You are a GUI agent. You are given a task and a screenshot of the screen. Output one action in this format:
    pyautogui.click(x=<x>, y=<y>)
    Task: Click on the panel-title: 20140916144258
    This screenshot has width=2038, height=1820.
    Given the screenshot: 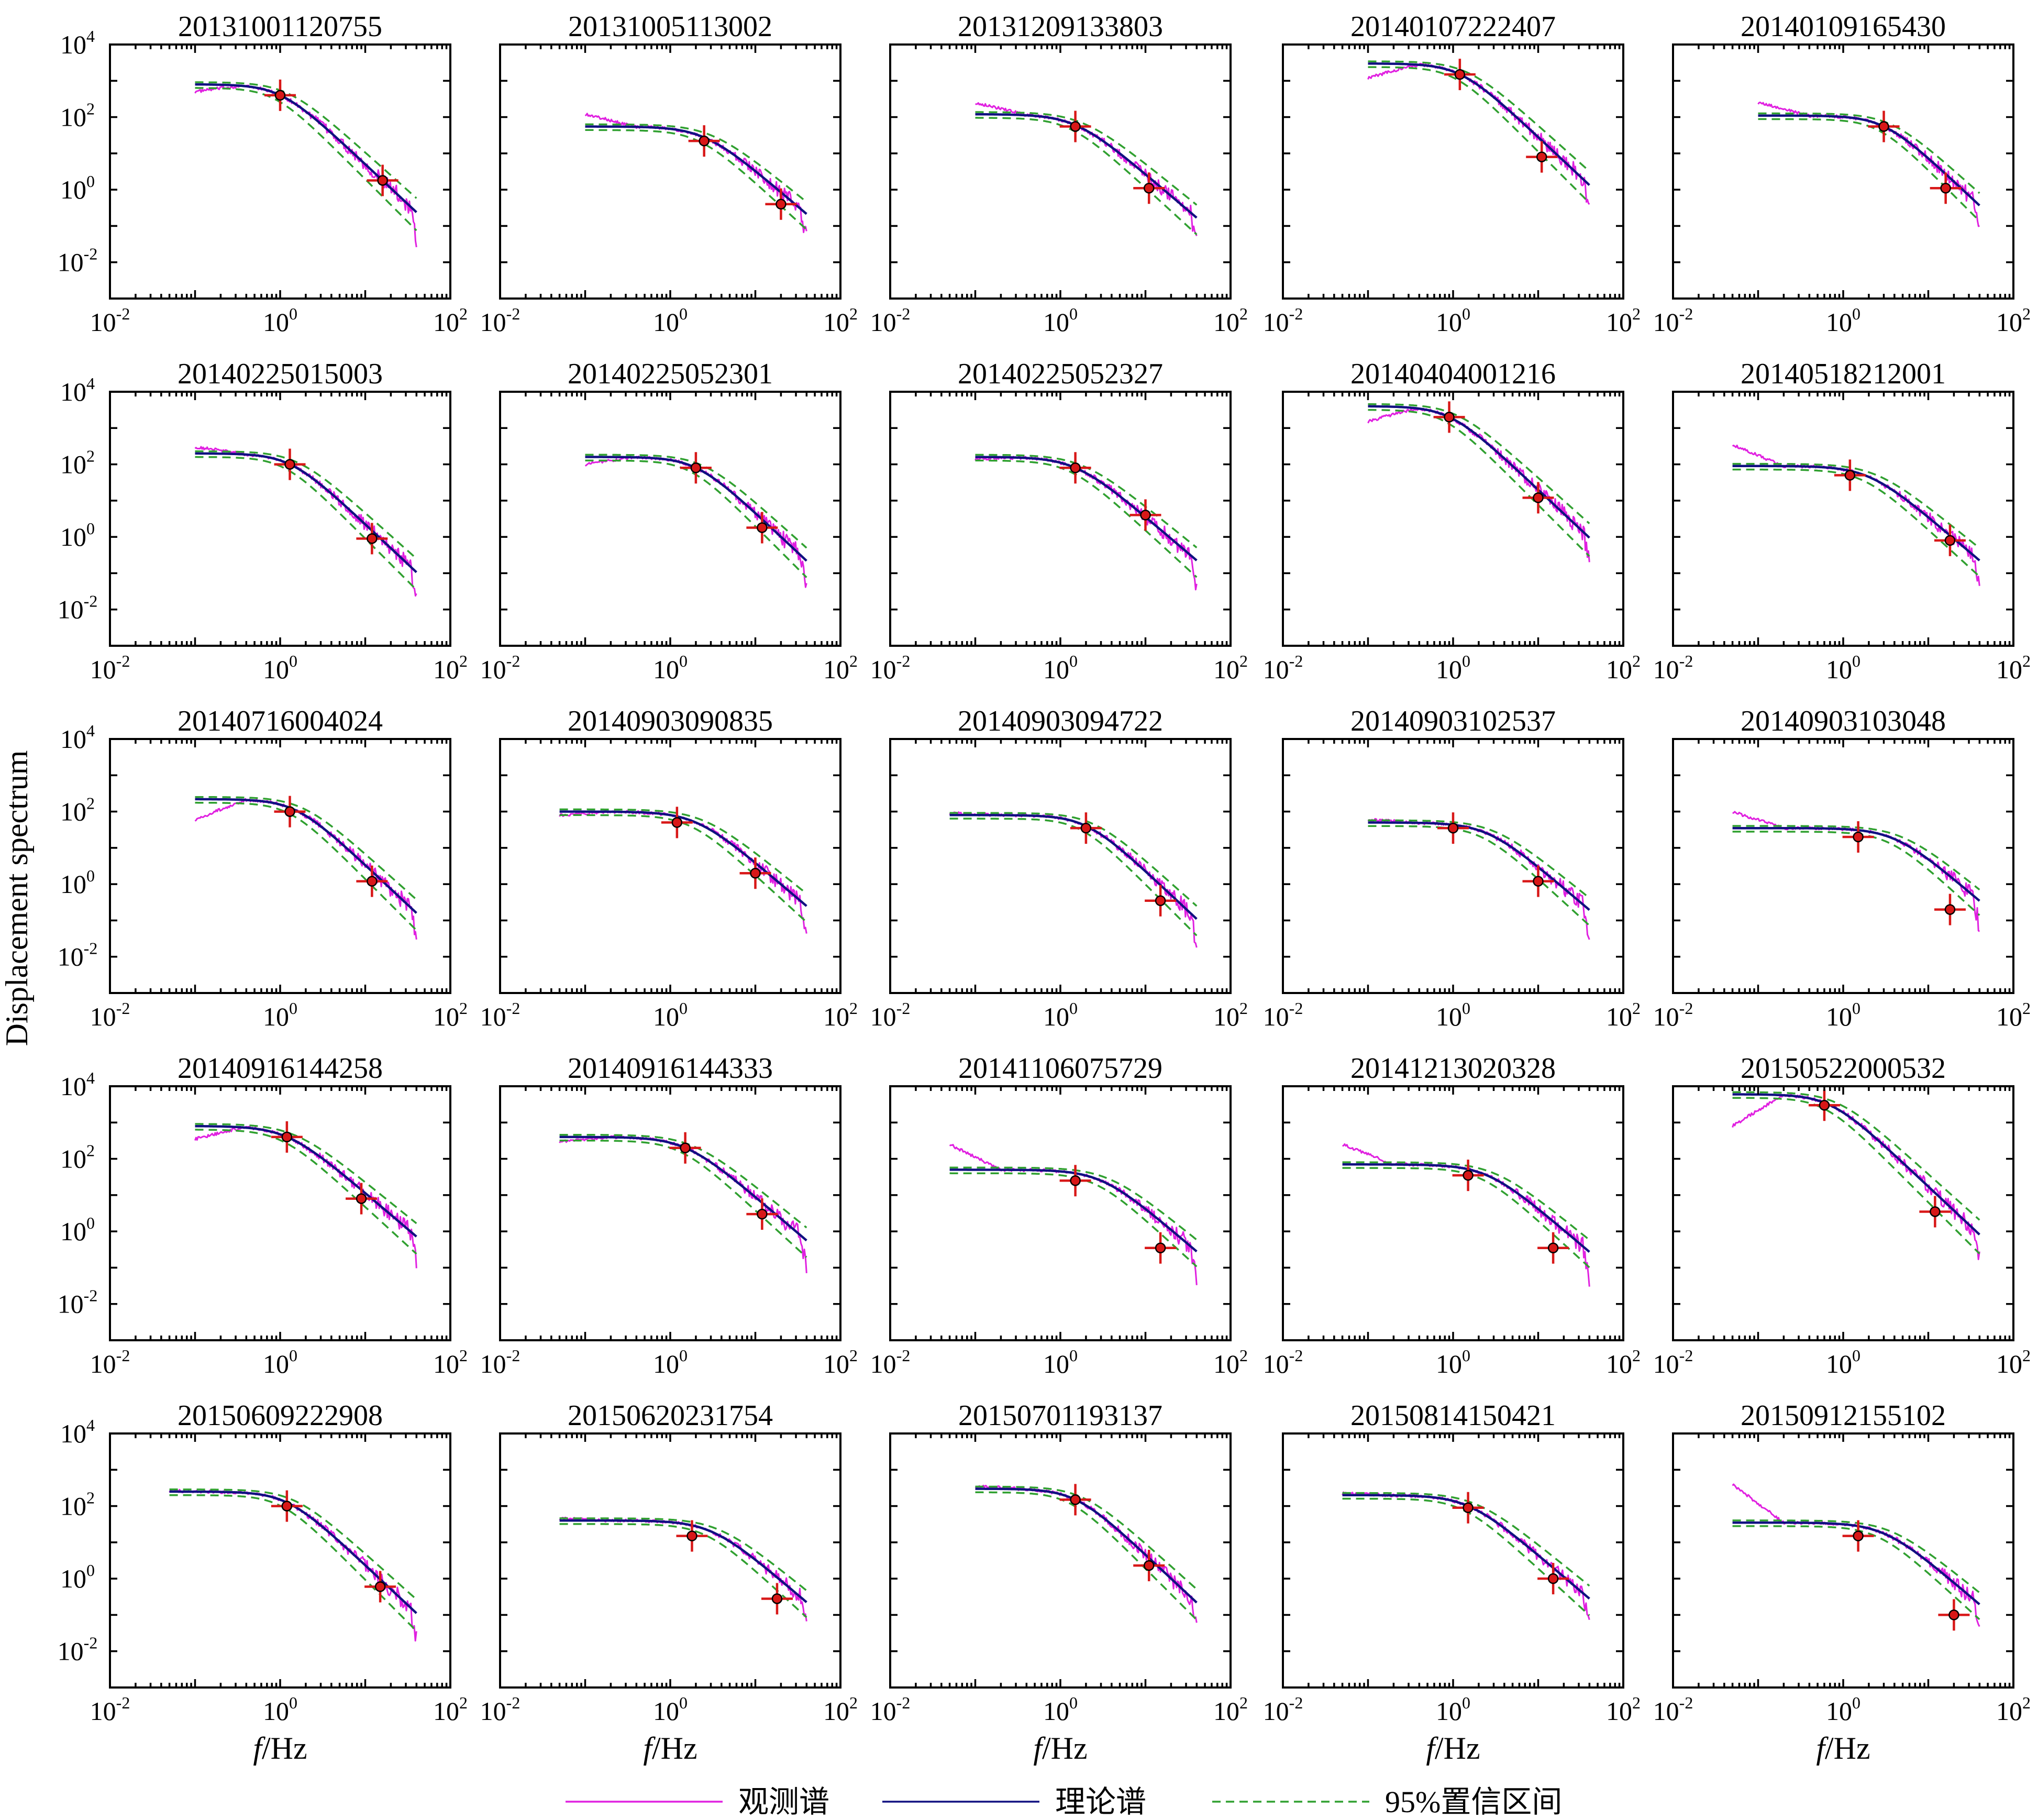 What is the action you would take?
    pyautogui.click(x=280, y=1069)
    